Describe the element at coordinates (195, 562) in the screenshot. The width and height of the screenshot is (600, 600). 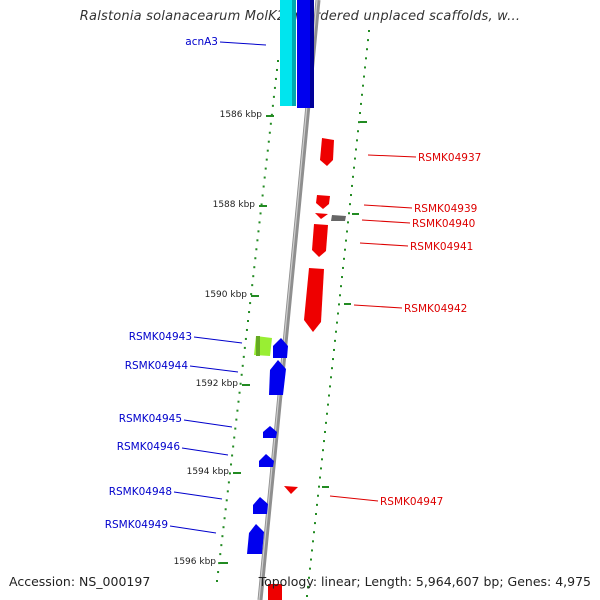
I see `kbp-label: 1596 kbp` at that location.